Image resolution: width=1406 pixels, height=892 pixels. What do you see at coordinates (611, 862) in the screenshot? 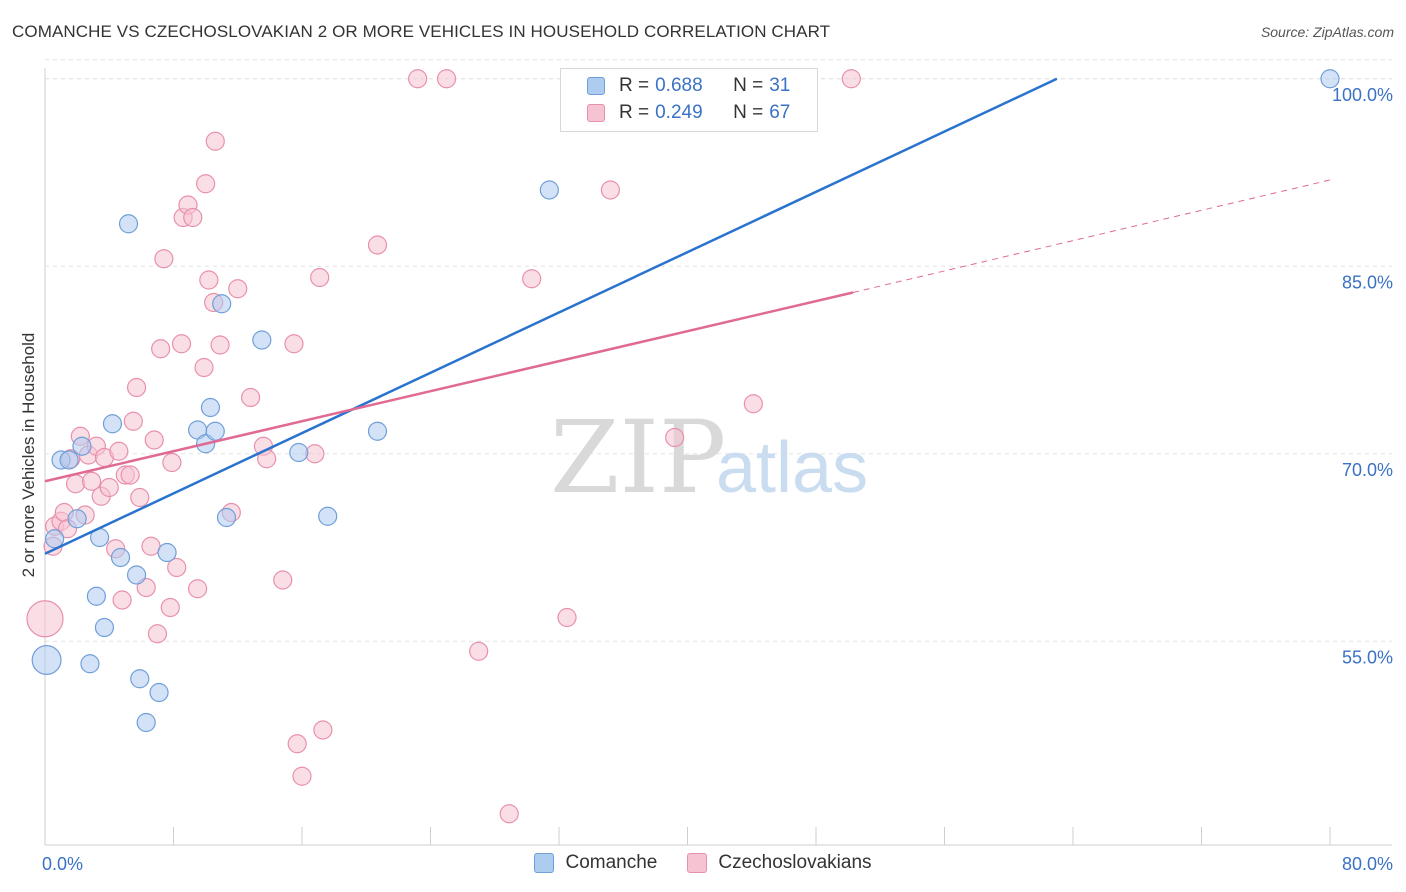
I see `legend-label-comanche: Comanche` at bounding box center [611, 862].